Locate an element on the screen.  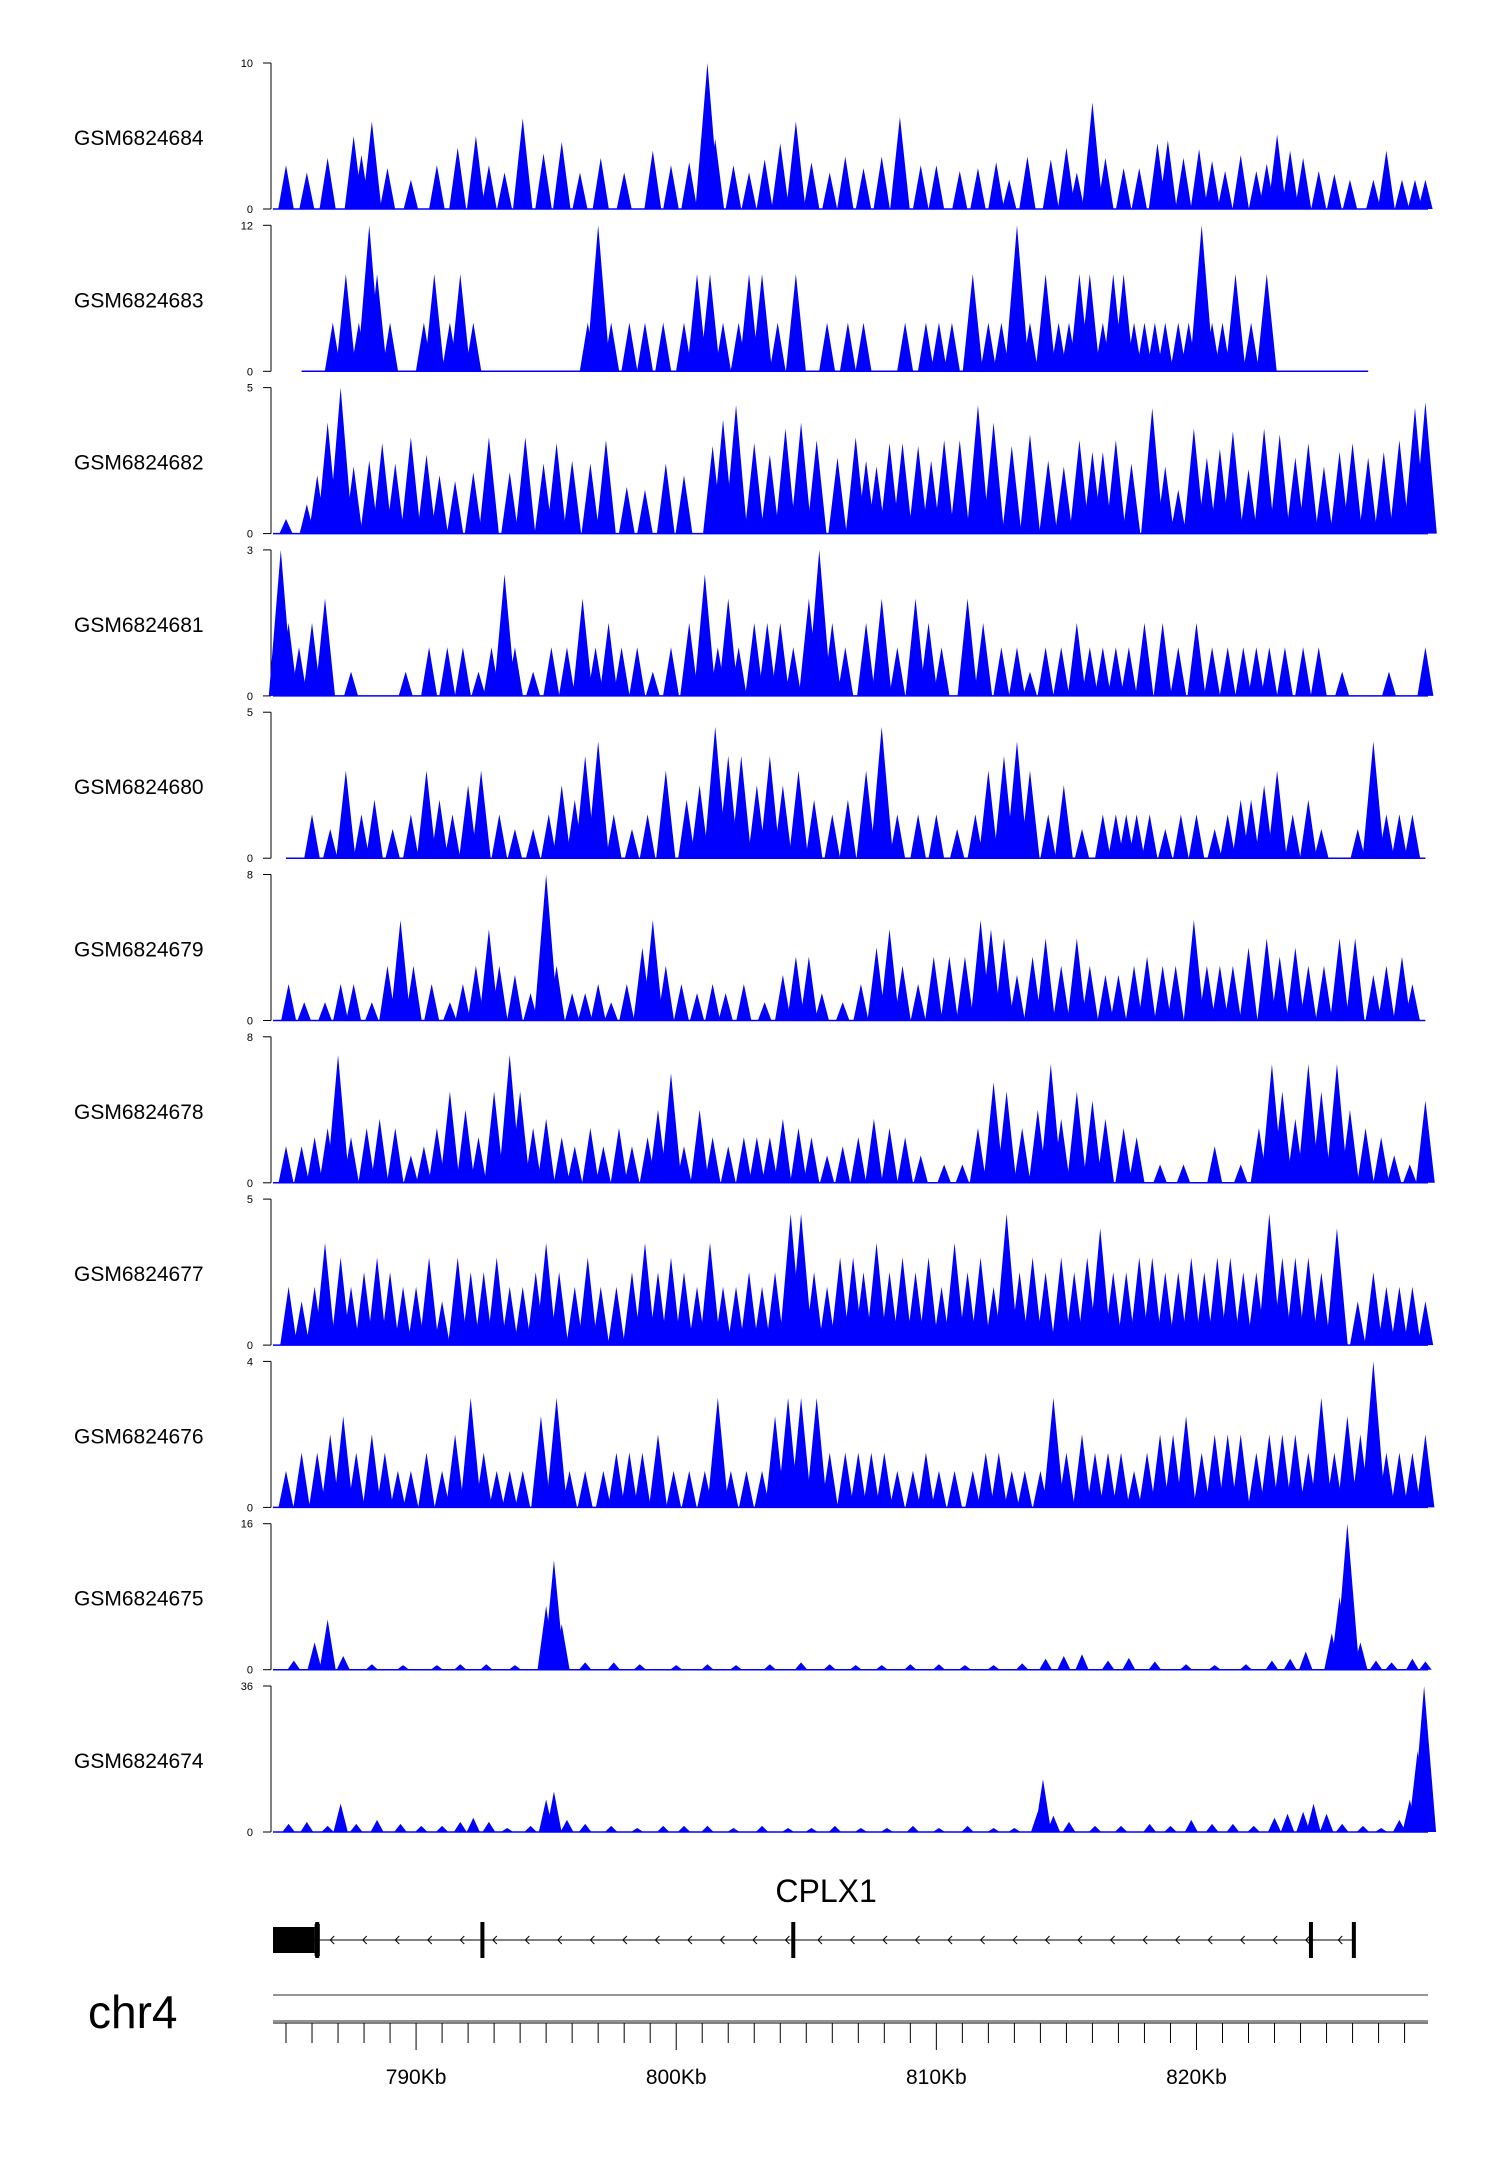
track-ymax-label: 16 is located at coordinates (247, 1525).